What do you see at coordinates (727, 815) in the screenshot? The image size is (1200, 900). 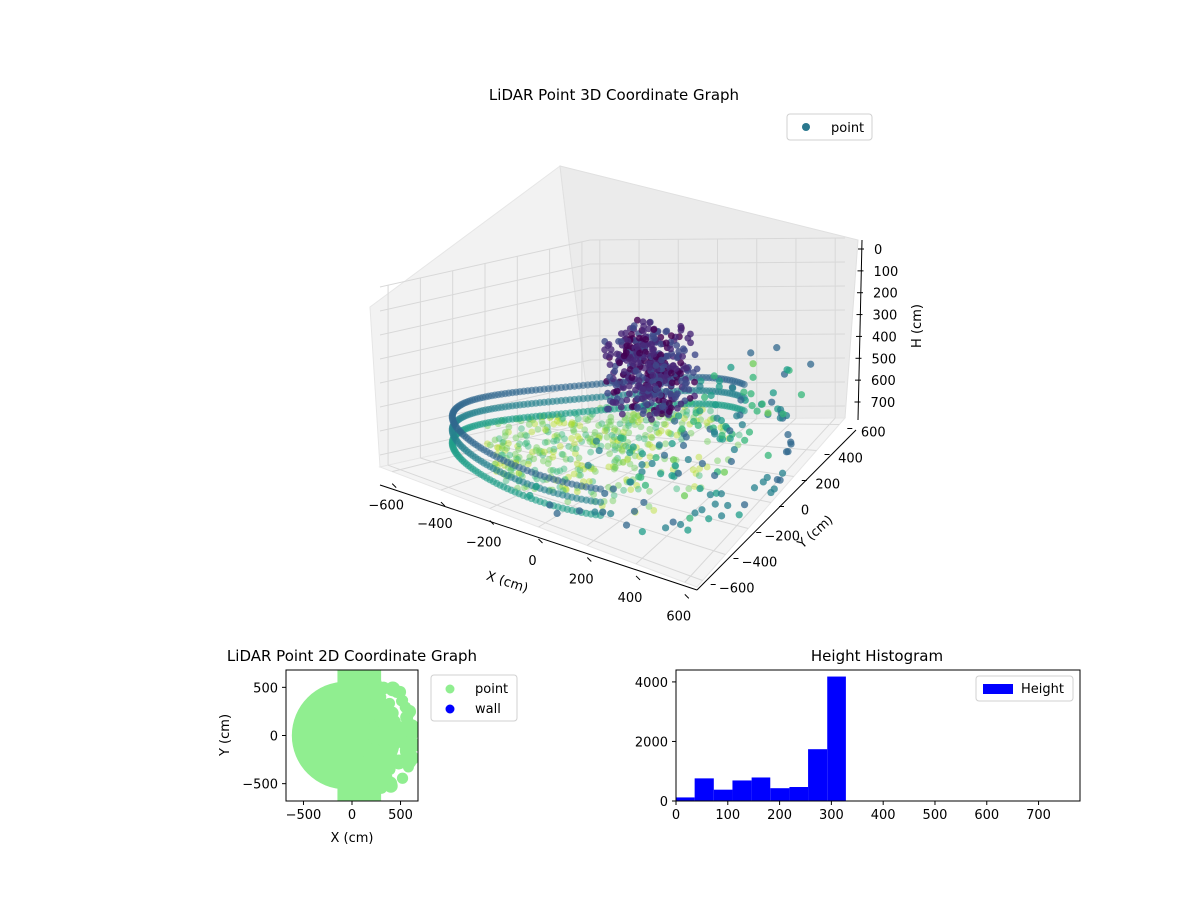 I see `x-tick-label: 100` at bounding box center [727, 815].